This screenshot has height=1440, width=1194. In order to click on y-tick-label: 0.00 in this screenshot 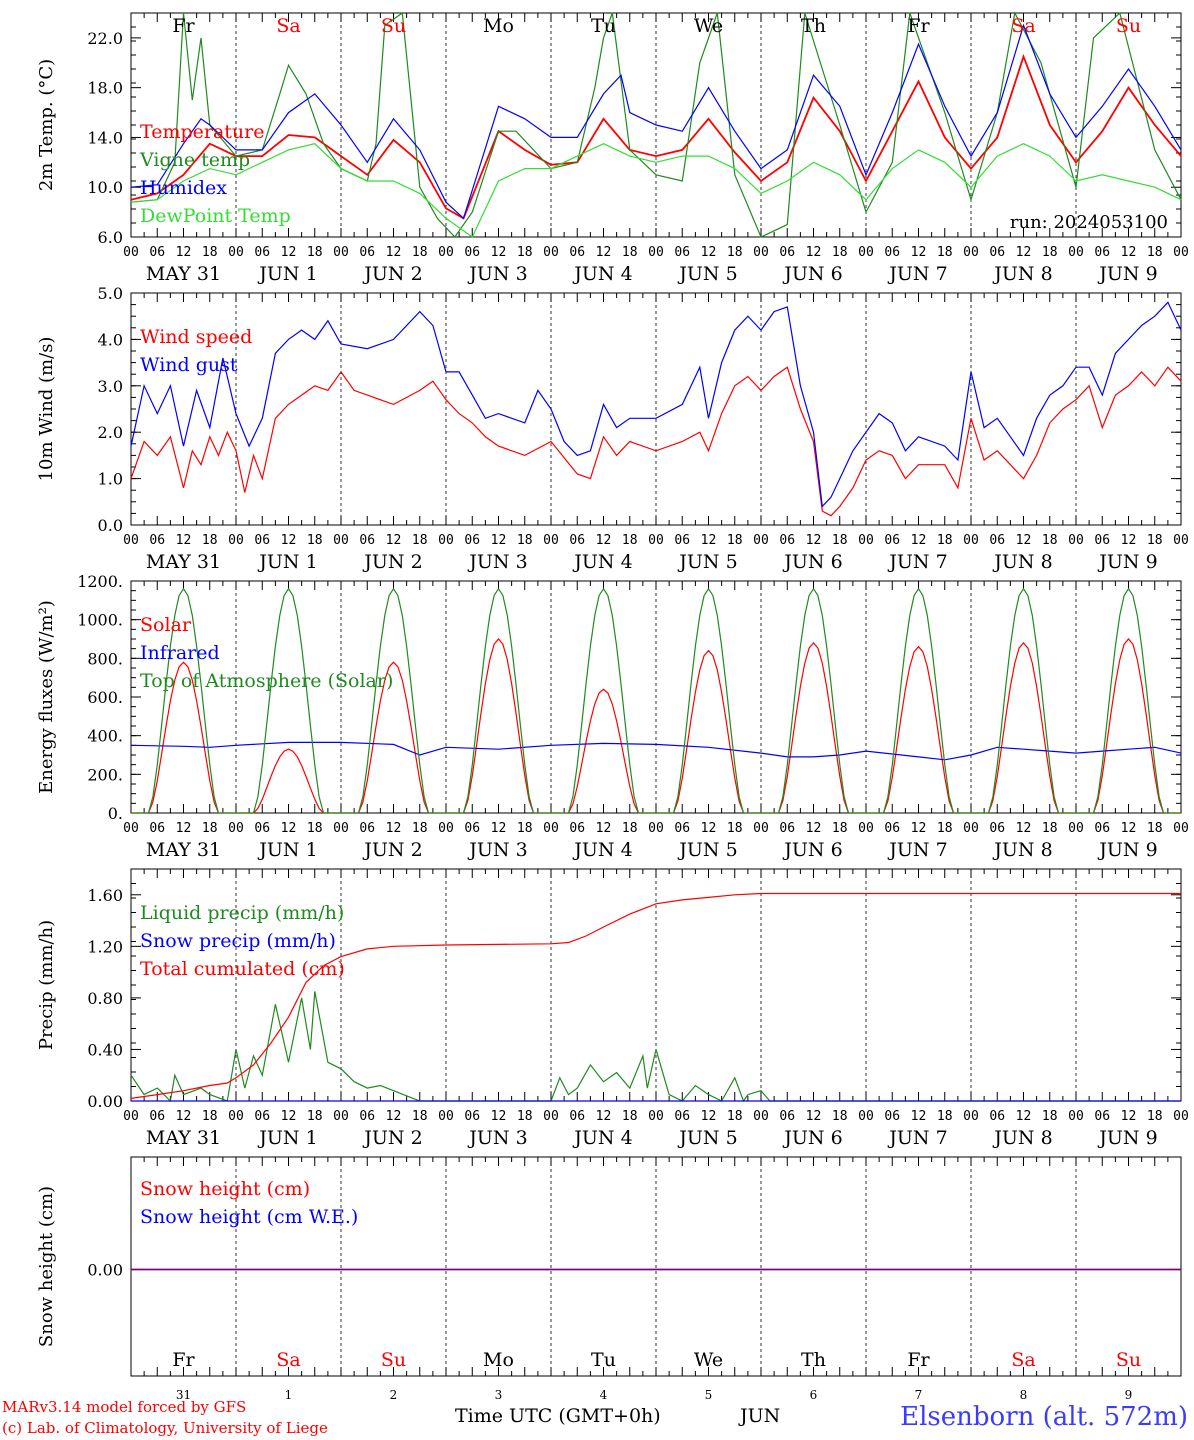, I will do `click(105, 1270)`.